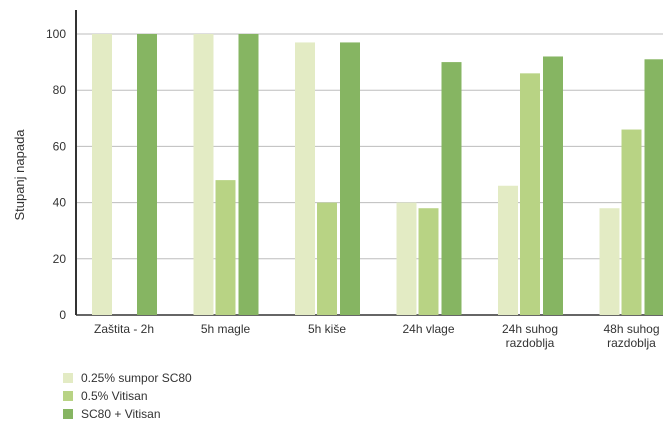 The width and height of the screenshot is (663, 430). Describe the element at coordinates (653, 187) in the screenshot. I see `bar-s2-c5` at that location.